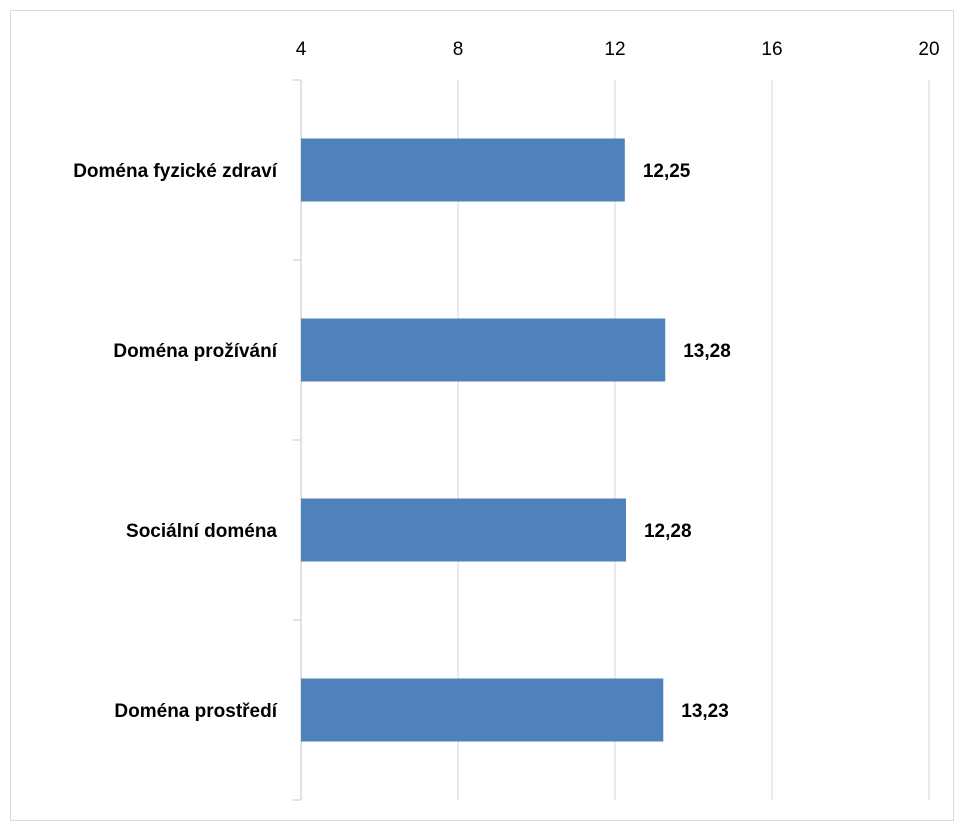 This screenshot has width=956, height=823. What do you see at coordinates (297, 440) in the screenshot?
I see `category-axis` at bounding box center [297, 440].